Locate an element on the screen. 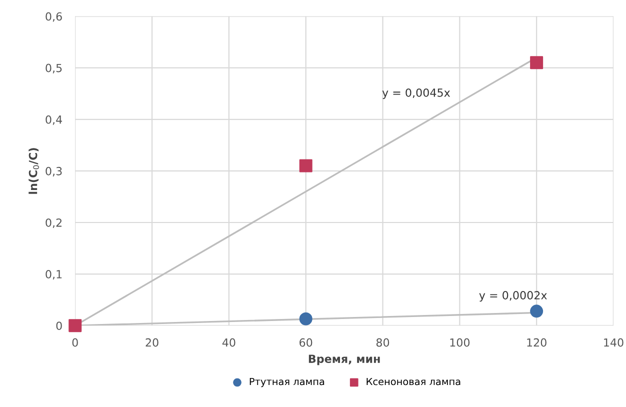  x-tick-label: 120 is located at coordinates (536, 342).